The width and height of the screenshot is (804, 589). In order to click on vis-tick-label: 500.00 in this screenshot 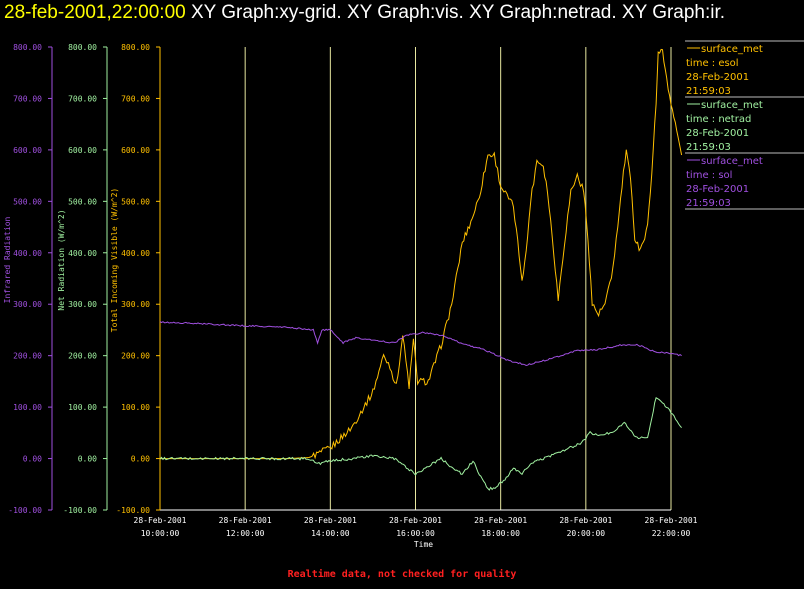, I will do `click(135, 201)`.